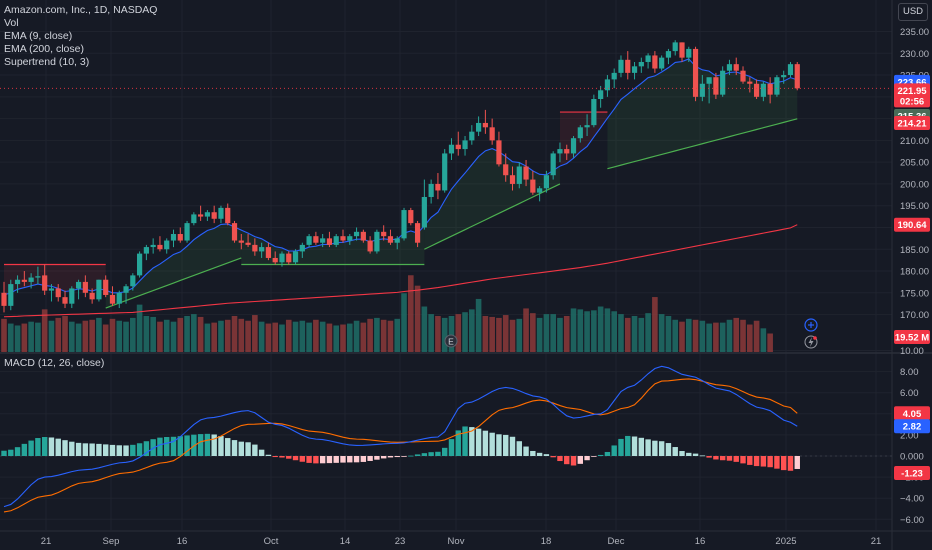 The image size is (932, 550). I want to click on price-tick-label: 200.00, so click(914, 184).